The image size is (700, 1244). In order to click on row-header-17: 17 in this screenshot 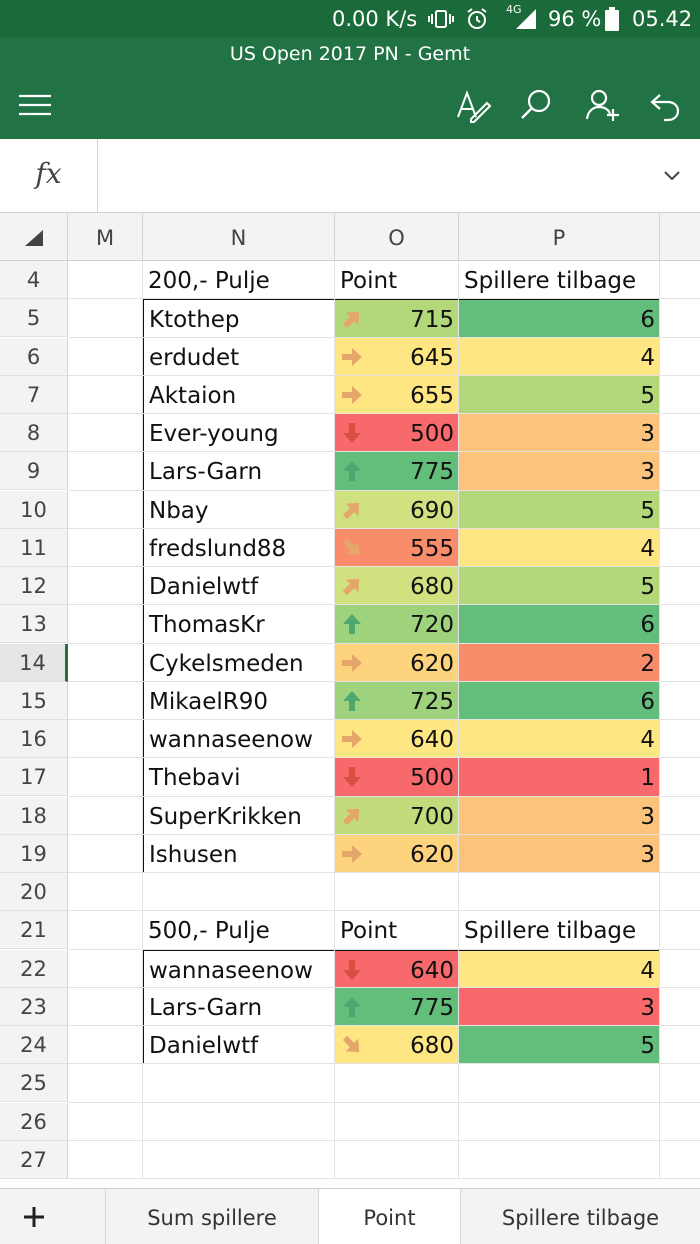, I will do `click(34, 777)`.